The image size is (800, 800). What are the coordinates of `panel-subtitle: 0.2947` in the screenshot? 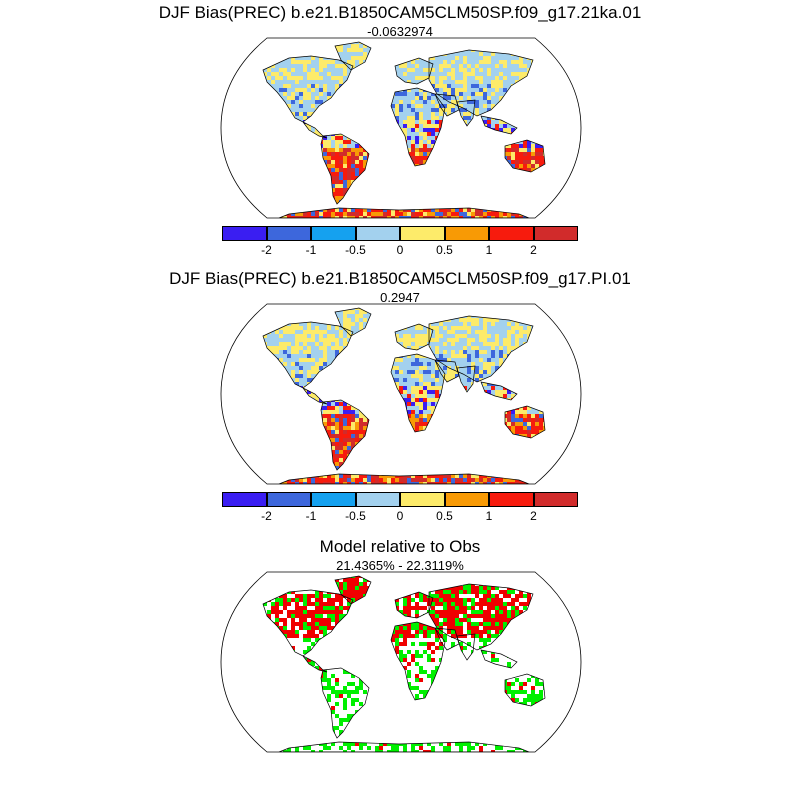 It's located at (400, 297).